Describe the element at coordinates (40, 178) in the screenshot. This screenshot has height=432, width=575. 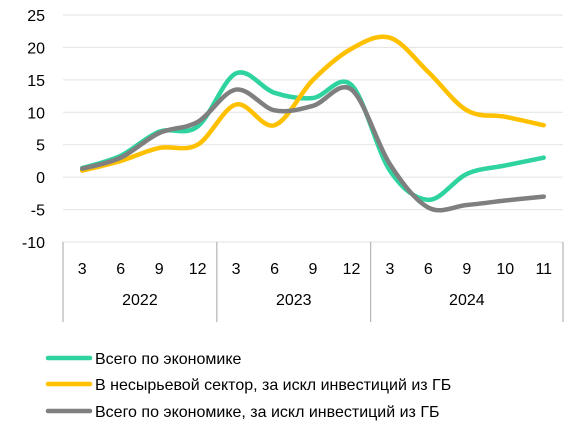
I see `y-tick-label: 0` at that location.